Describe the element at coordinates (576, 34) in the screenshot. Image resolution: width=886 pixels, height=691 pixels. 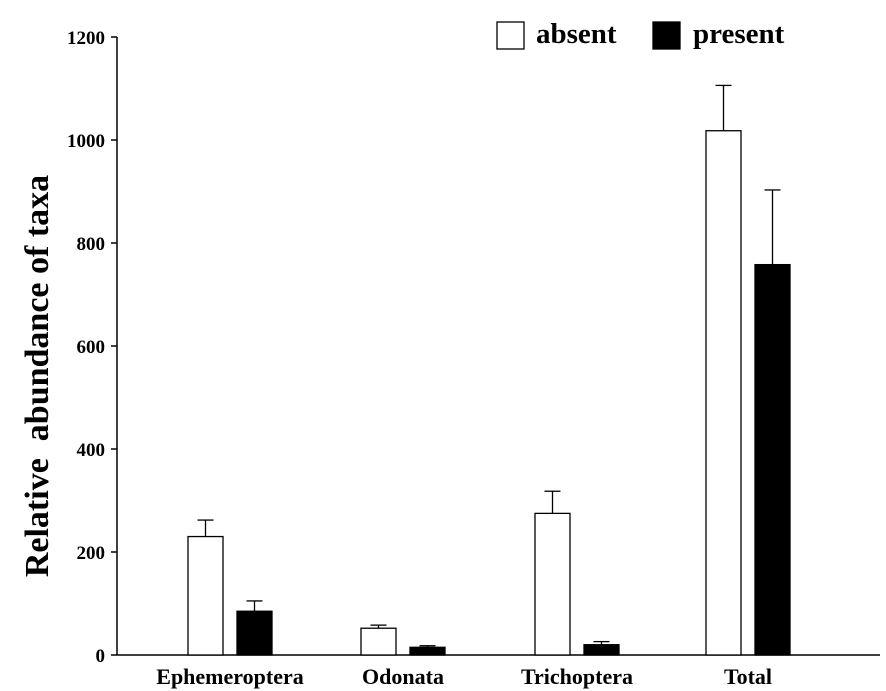
I see `legend-label-absent: absent` at that location.